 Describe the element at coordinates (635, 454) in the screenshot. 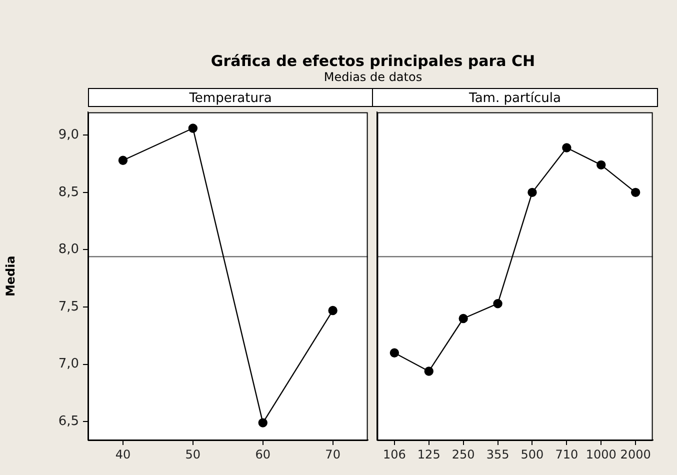

I see `x-tick-label: 2000` at that location.